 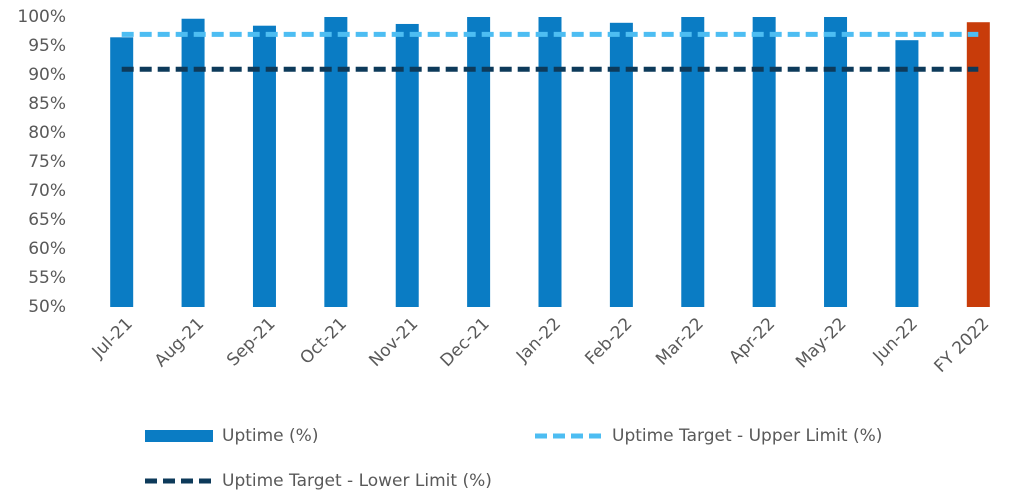 I want to click on x-tick-label: May-22, so click(x=821, y=343).